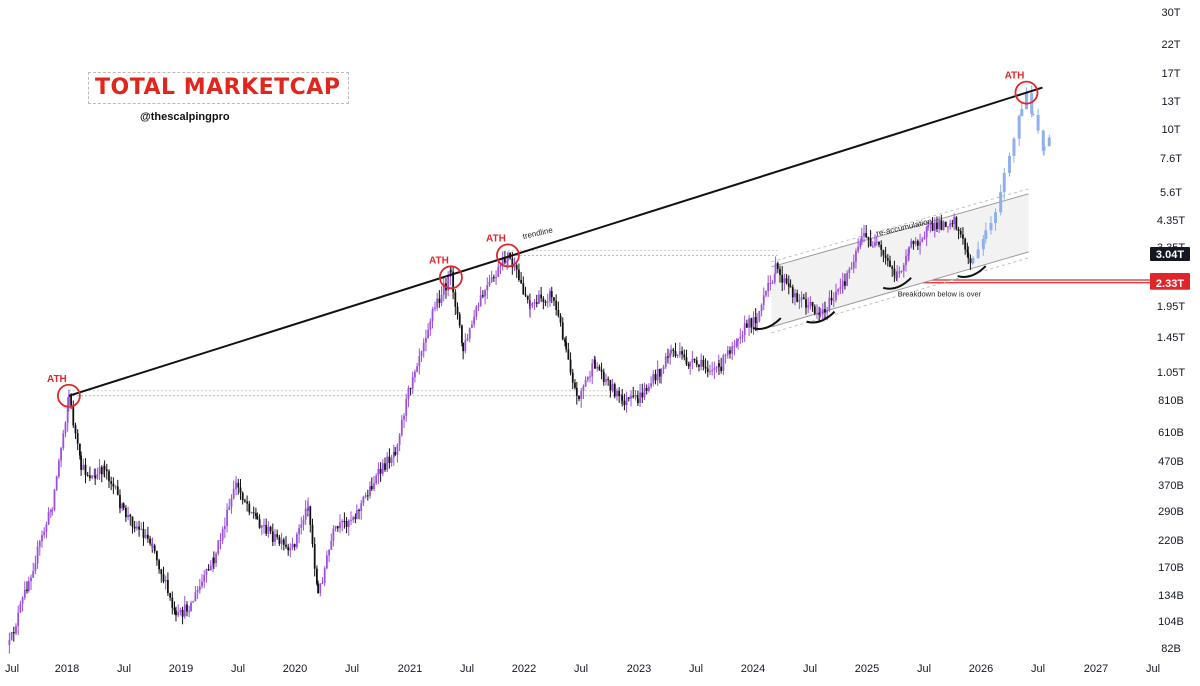 The image size is (1200, 686). Describe the element at coordinates (867, 669) in the screenshot. I see `x-tick-label: 2025` at that location.